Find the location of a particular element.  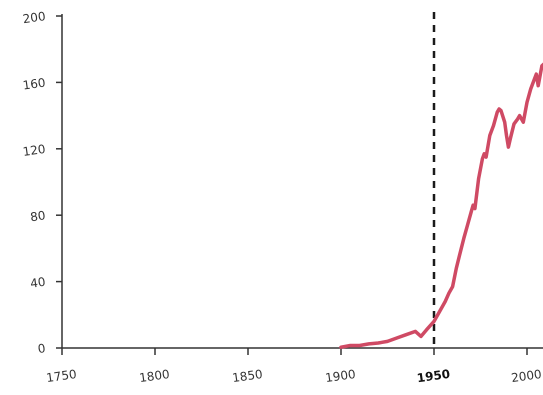

x-tick-label: 2000 is located at coordinates (526, 376).